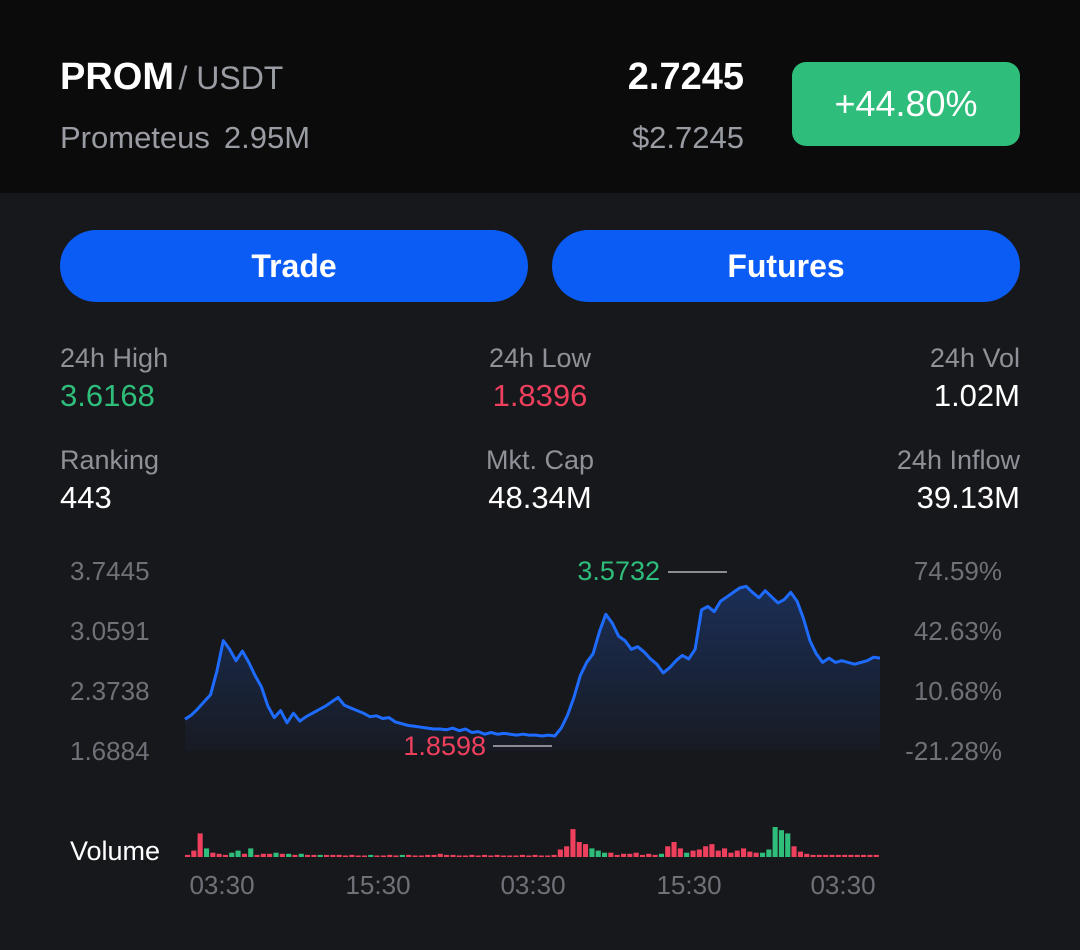 Image resolution: width=1080 pixels, height=950 pixels. I want to click on trade-button: Trade, so click(294, 266).